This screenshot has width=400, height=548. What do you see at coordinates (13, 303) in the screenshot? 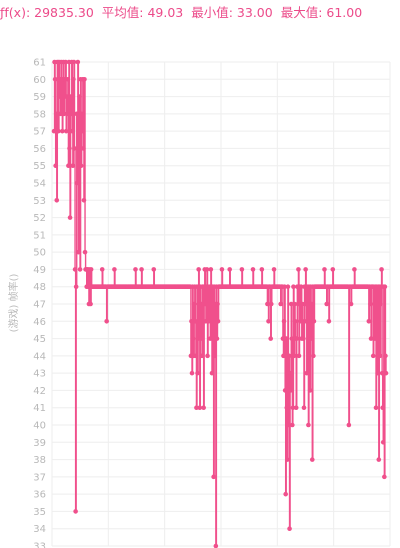
I see `y-axis-label: (游戏) 帧率()` at bounding box center [13, 303].